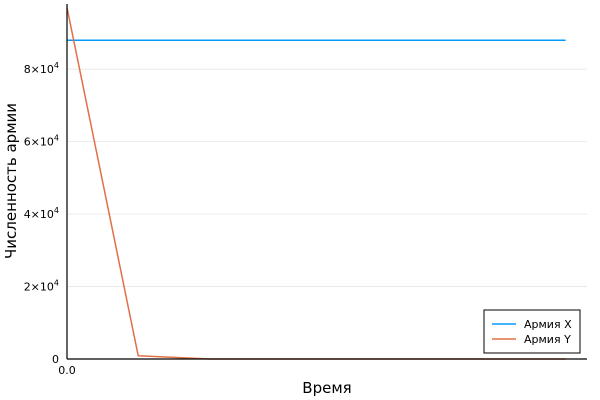 The height and width of the screenshot is (400, 600). I want to click on y-tick-label: 2×10⁴, so click(41, 286).